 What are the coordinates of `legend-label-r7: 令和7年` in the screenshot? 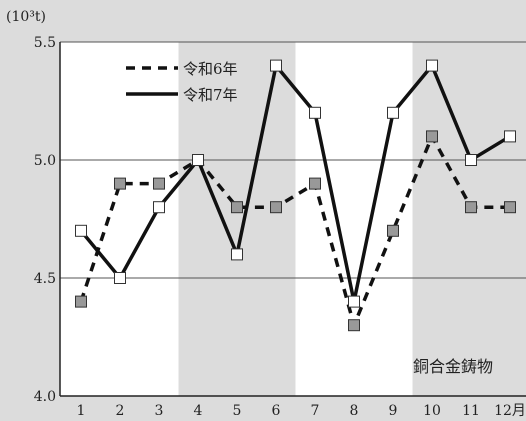 It's located at (210, 95).